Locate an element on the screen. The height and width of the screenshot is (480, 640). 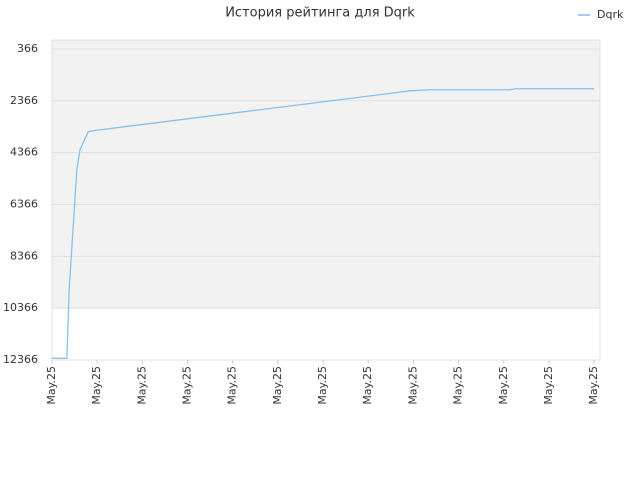
y-tick-label: 4366 is located at coordinates (24, 152).